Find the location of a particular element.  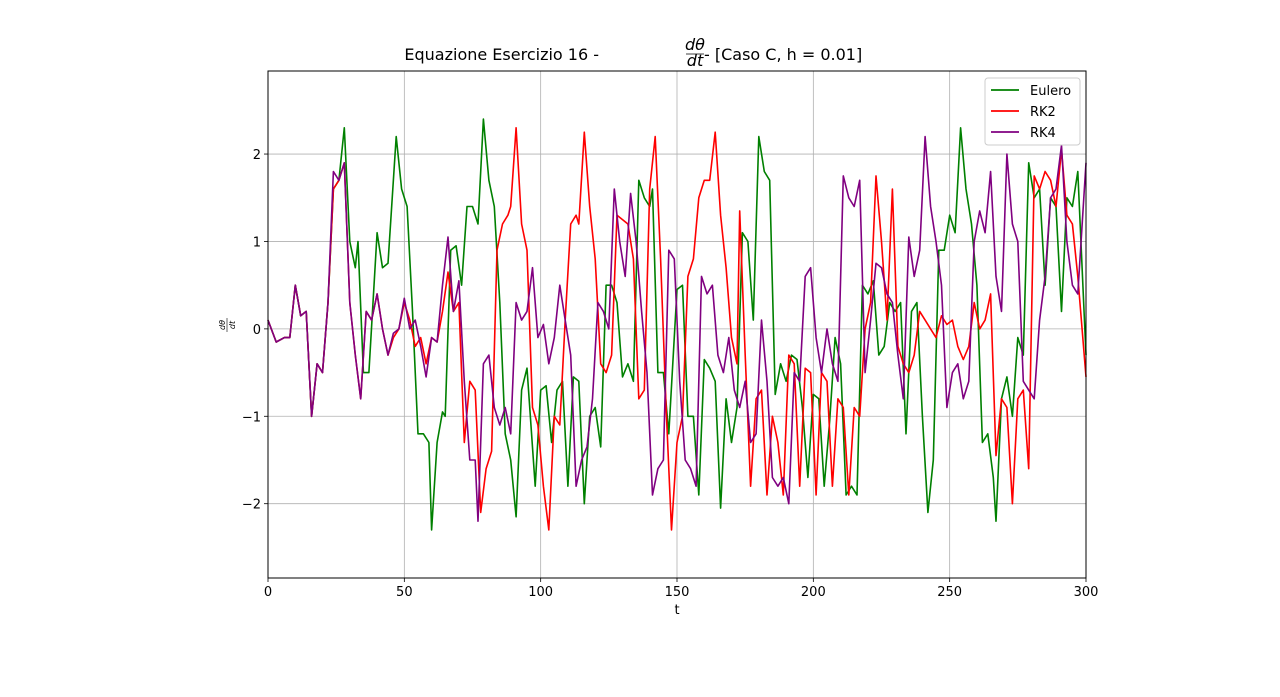

legend: Eulero RK2 RK4 is located at coordinates (1032, 111).